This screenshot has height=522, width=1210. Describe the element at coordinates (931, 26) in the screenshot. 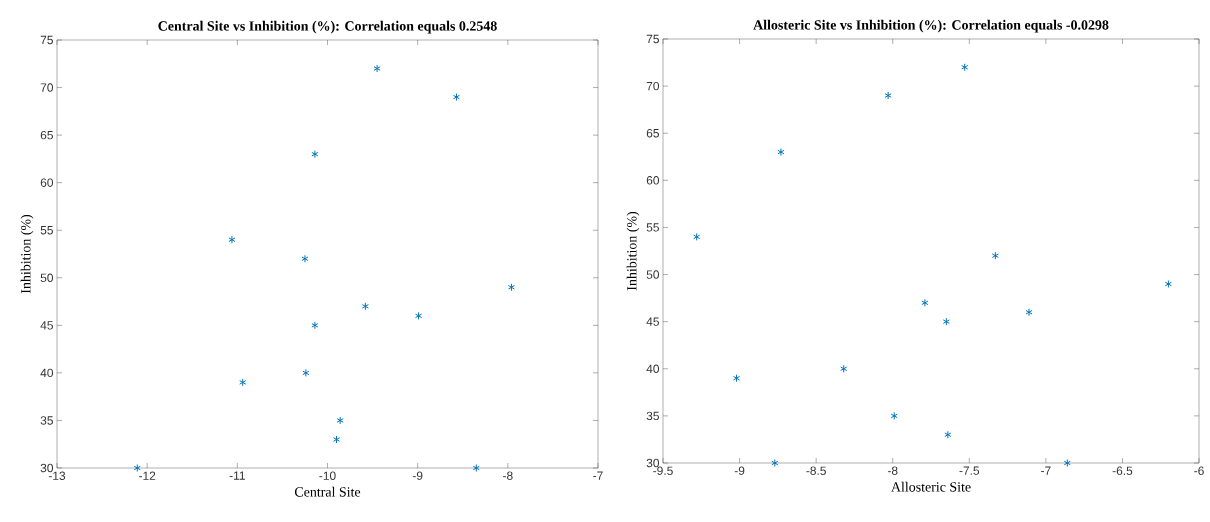

I see `chart-title: Allosteric Site vs Inhibition (%): Correlation equals -0.0298` at that location.